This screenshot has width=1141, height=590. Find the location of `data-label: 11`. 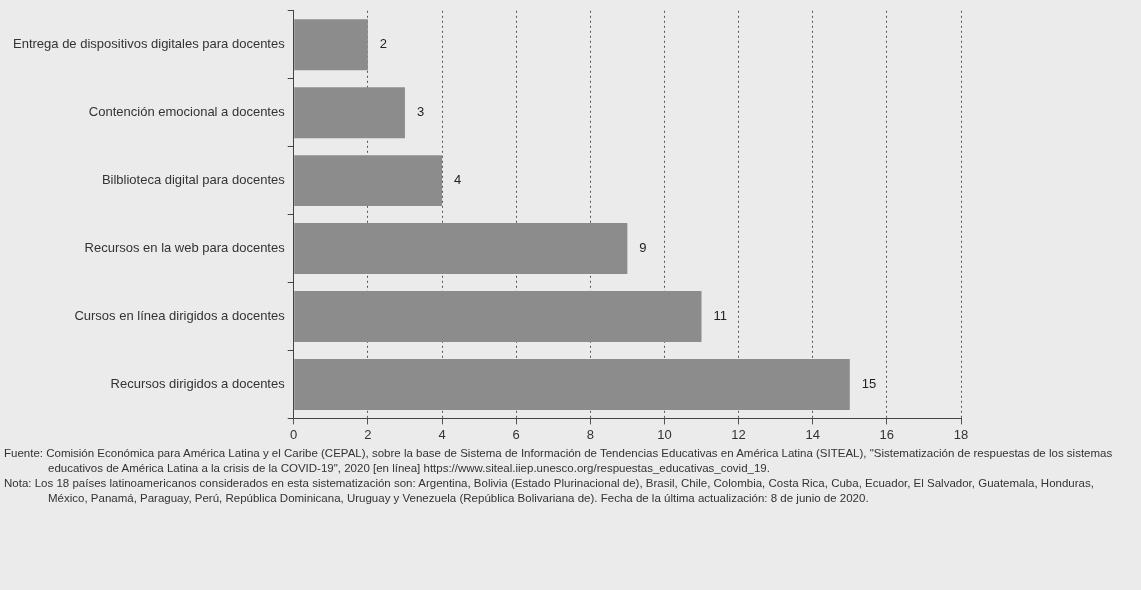

data-label: 11 is located at coordinates (720, 316).